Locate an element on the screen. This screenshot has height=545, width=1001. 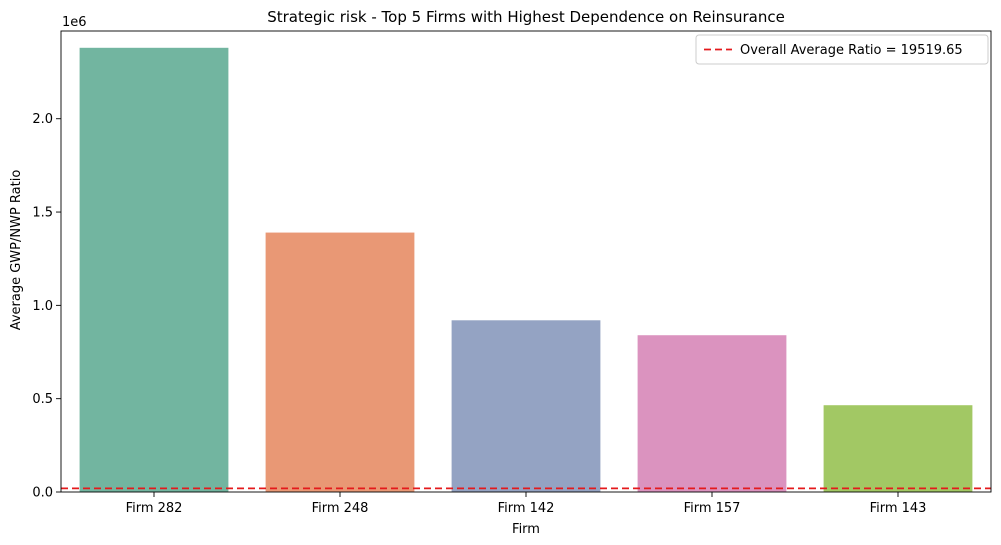
x-tick-label: Firm 248 is located at coordinates (340, 508).